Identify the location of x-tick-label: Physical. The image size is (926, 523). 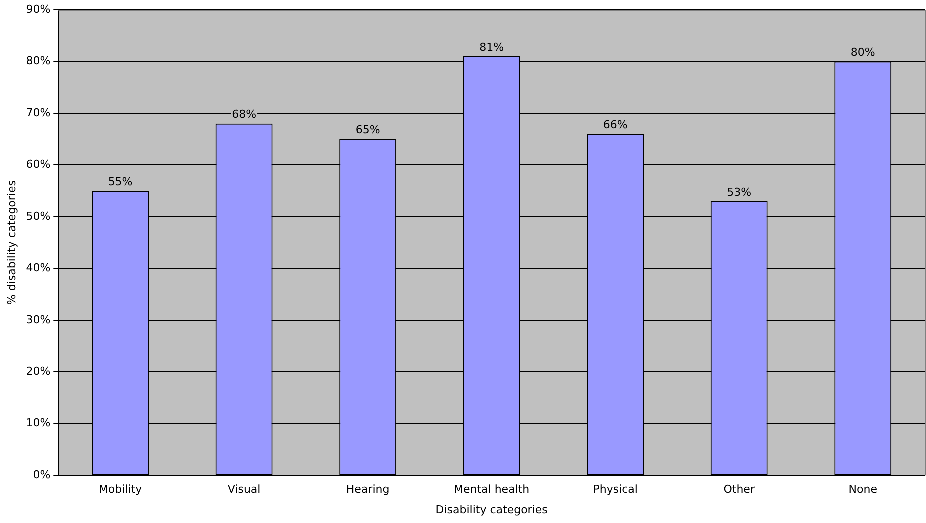
(615, 489).